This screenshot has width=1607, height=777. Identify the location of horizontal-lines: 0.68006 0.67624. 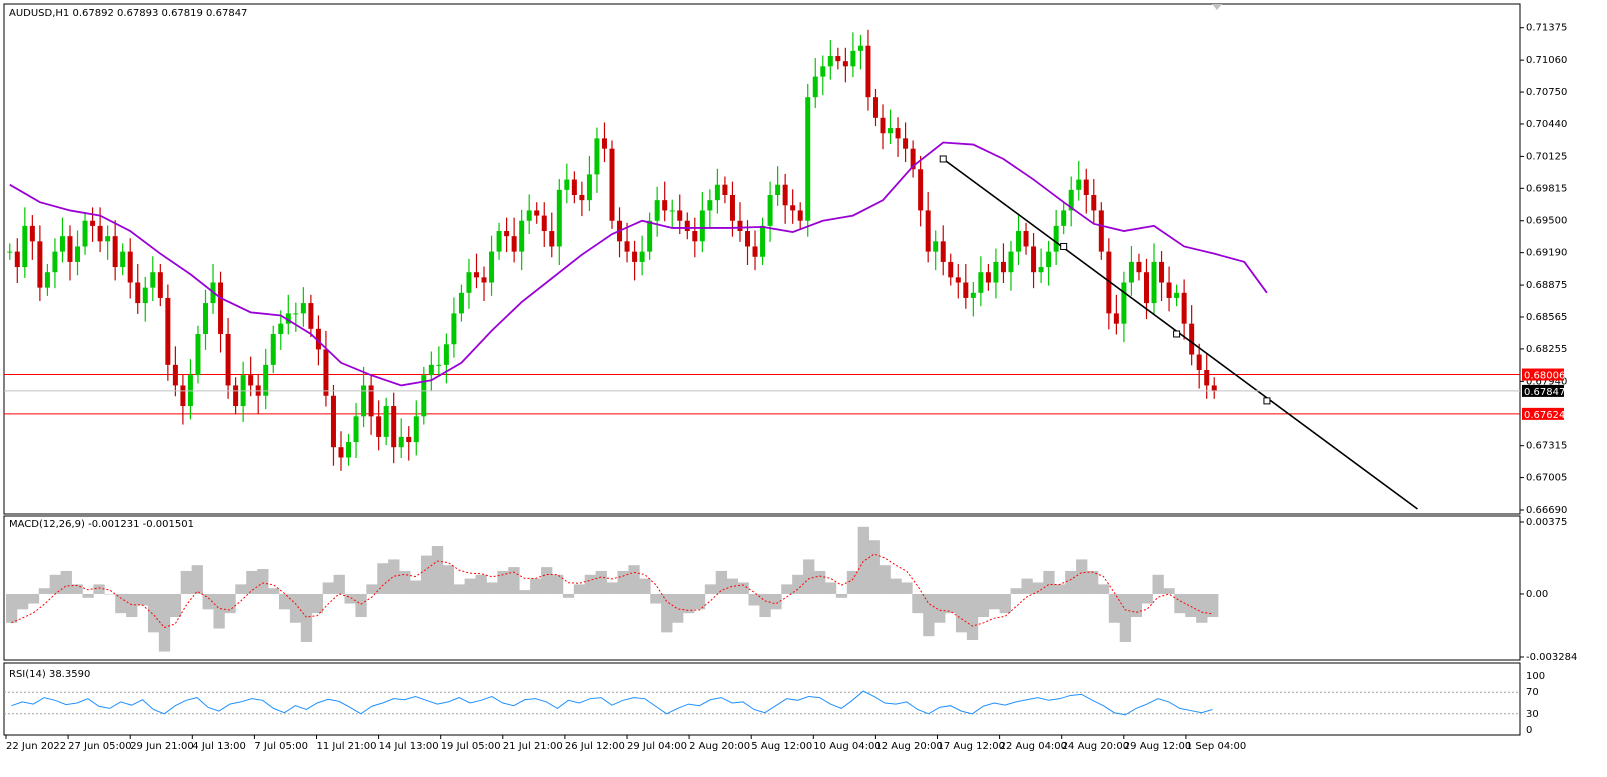
(784, 394).